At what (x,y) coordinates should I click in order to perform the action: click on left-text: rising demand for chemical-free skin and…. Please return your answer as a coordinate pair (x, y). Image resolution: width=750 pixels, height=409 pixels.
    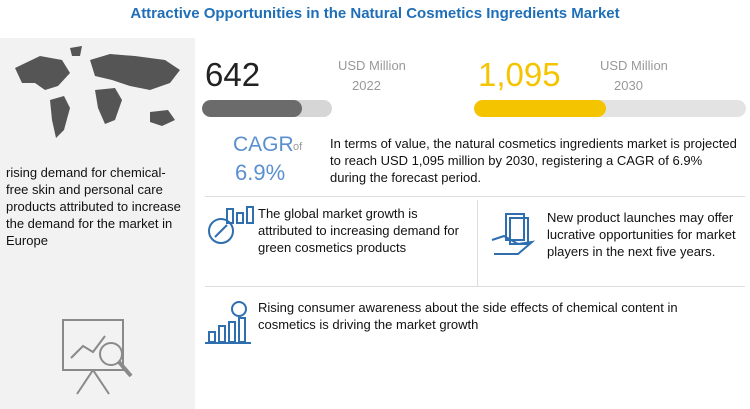
    Looking at the image, I should click on (93, 206).